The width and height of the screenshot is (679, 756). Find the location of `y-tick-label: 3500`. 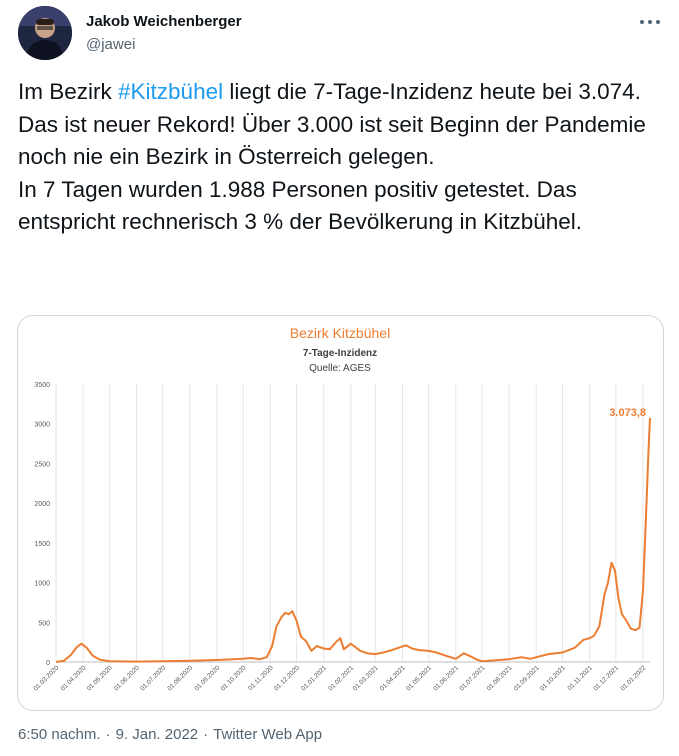

y-tick-label: 3500 is located at coordinates (42, 385).